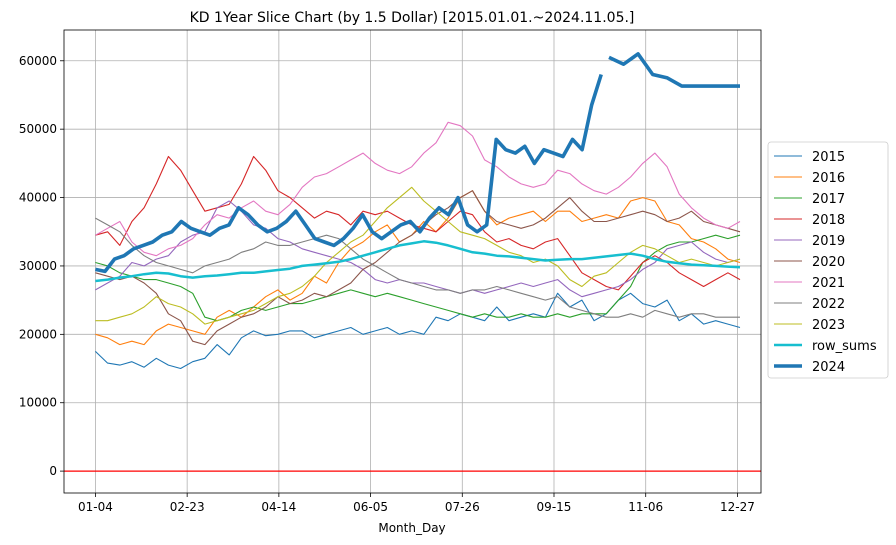 Image resolution: width=896 pixels, height=545 pixels. What do you see at coordinates (38, 266) in the screenshot?
I see `y-tick-label: 30000` at bounding box center [38, 266].